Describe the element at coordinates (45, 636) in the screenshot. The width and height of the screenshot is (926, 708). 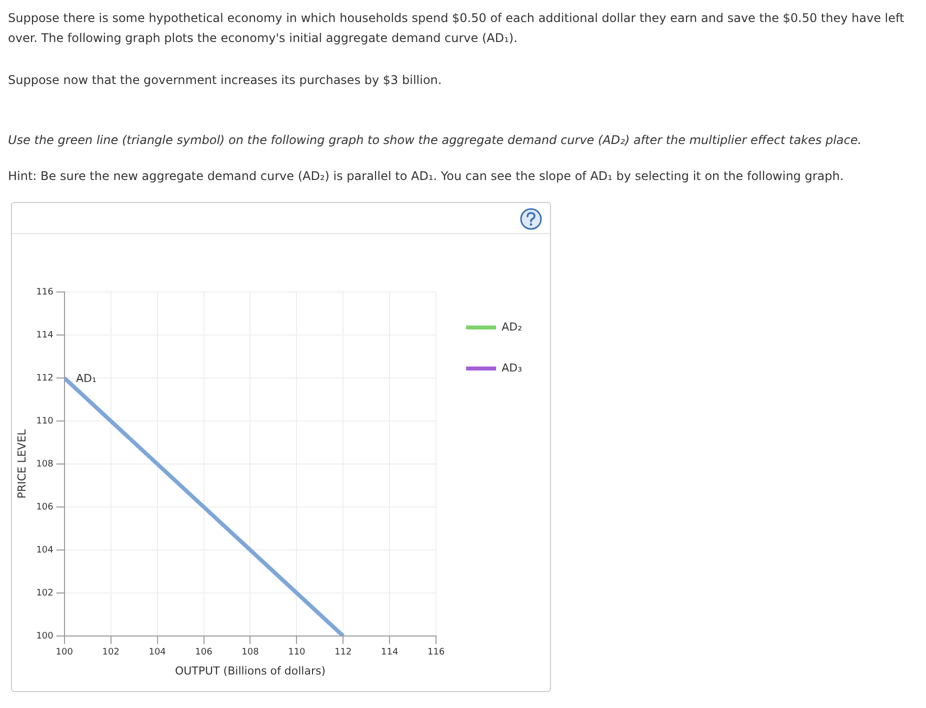
I see `y-tick-label: 100` at that location.